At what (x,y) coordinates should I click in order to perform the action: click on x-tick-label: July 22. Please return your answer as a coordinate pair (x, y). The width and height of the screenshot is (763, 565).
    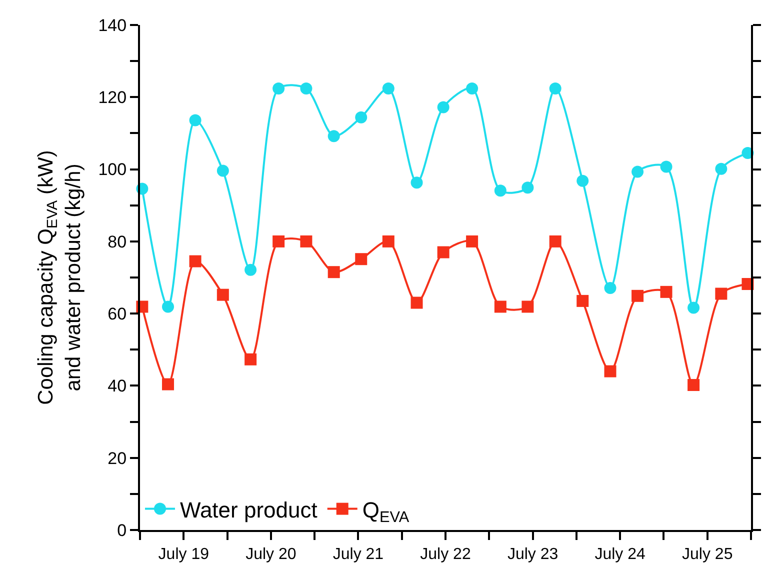
    Looking at the image, I should click on (445, 555).